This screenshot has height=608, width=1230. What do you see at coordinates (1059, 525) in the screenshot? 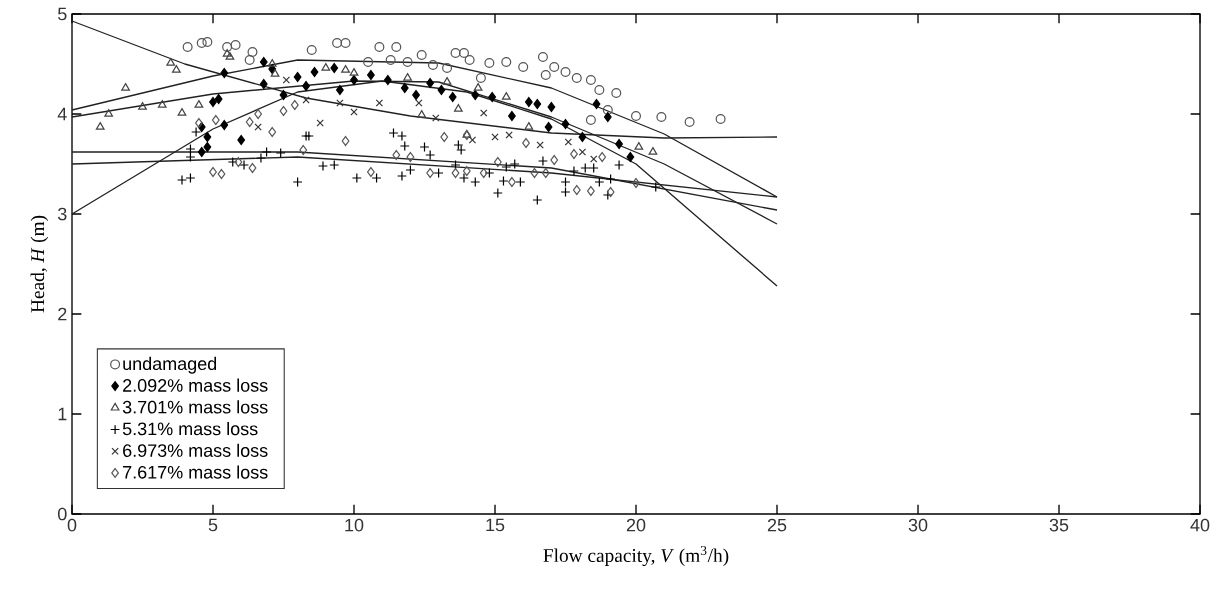
I see `x-tick-label: 35` at bounding box center [1059, 525].